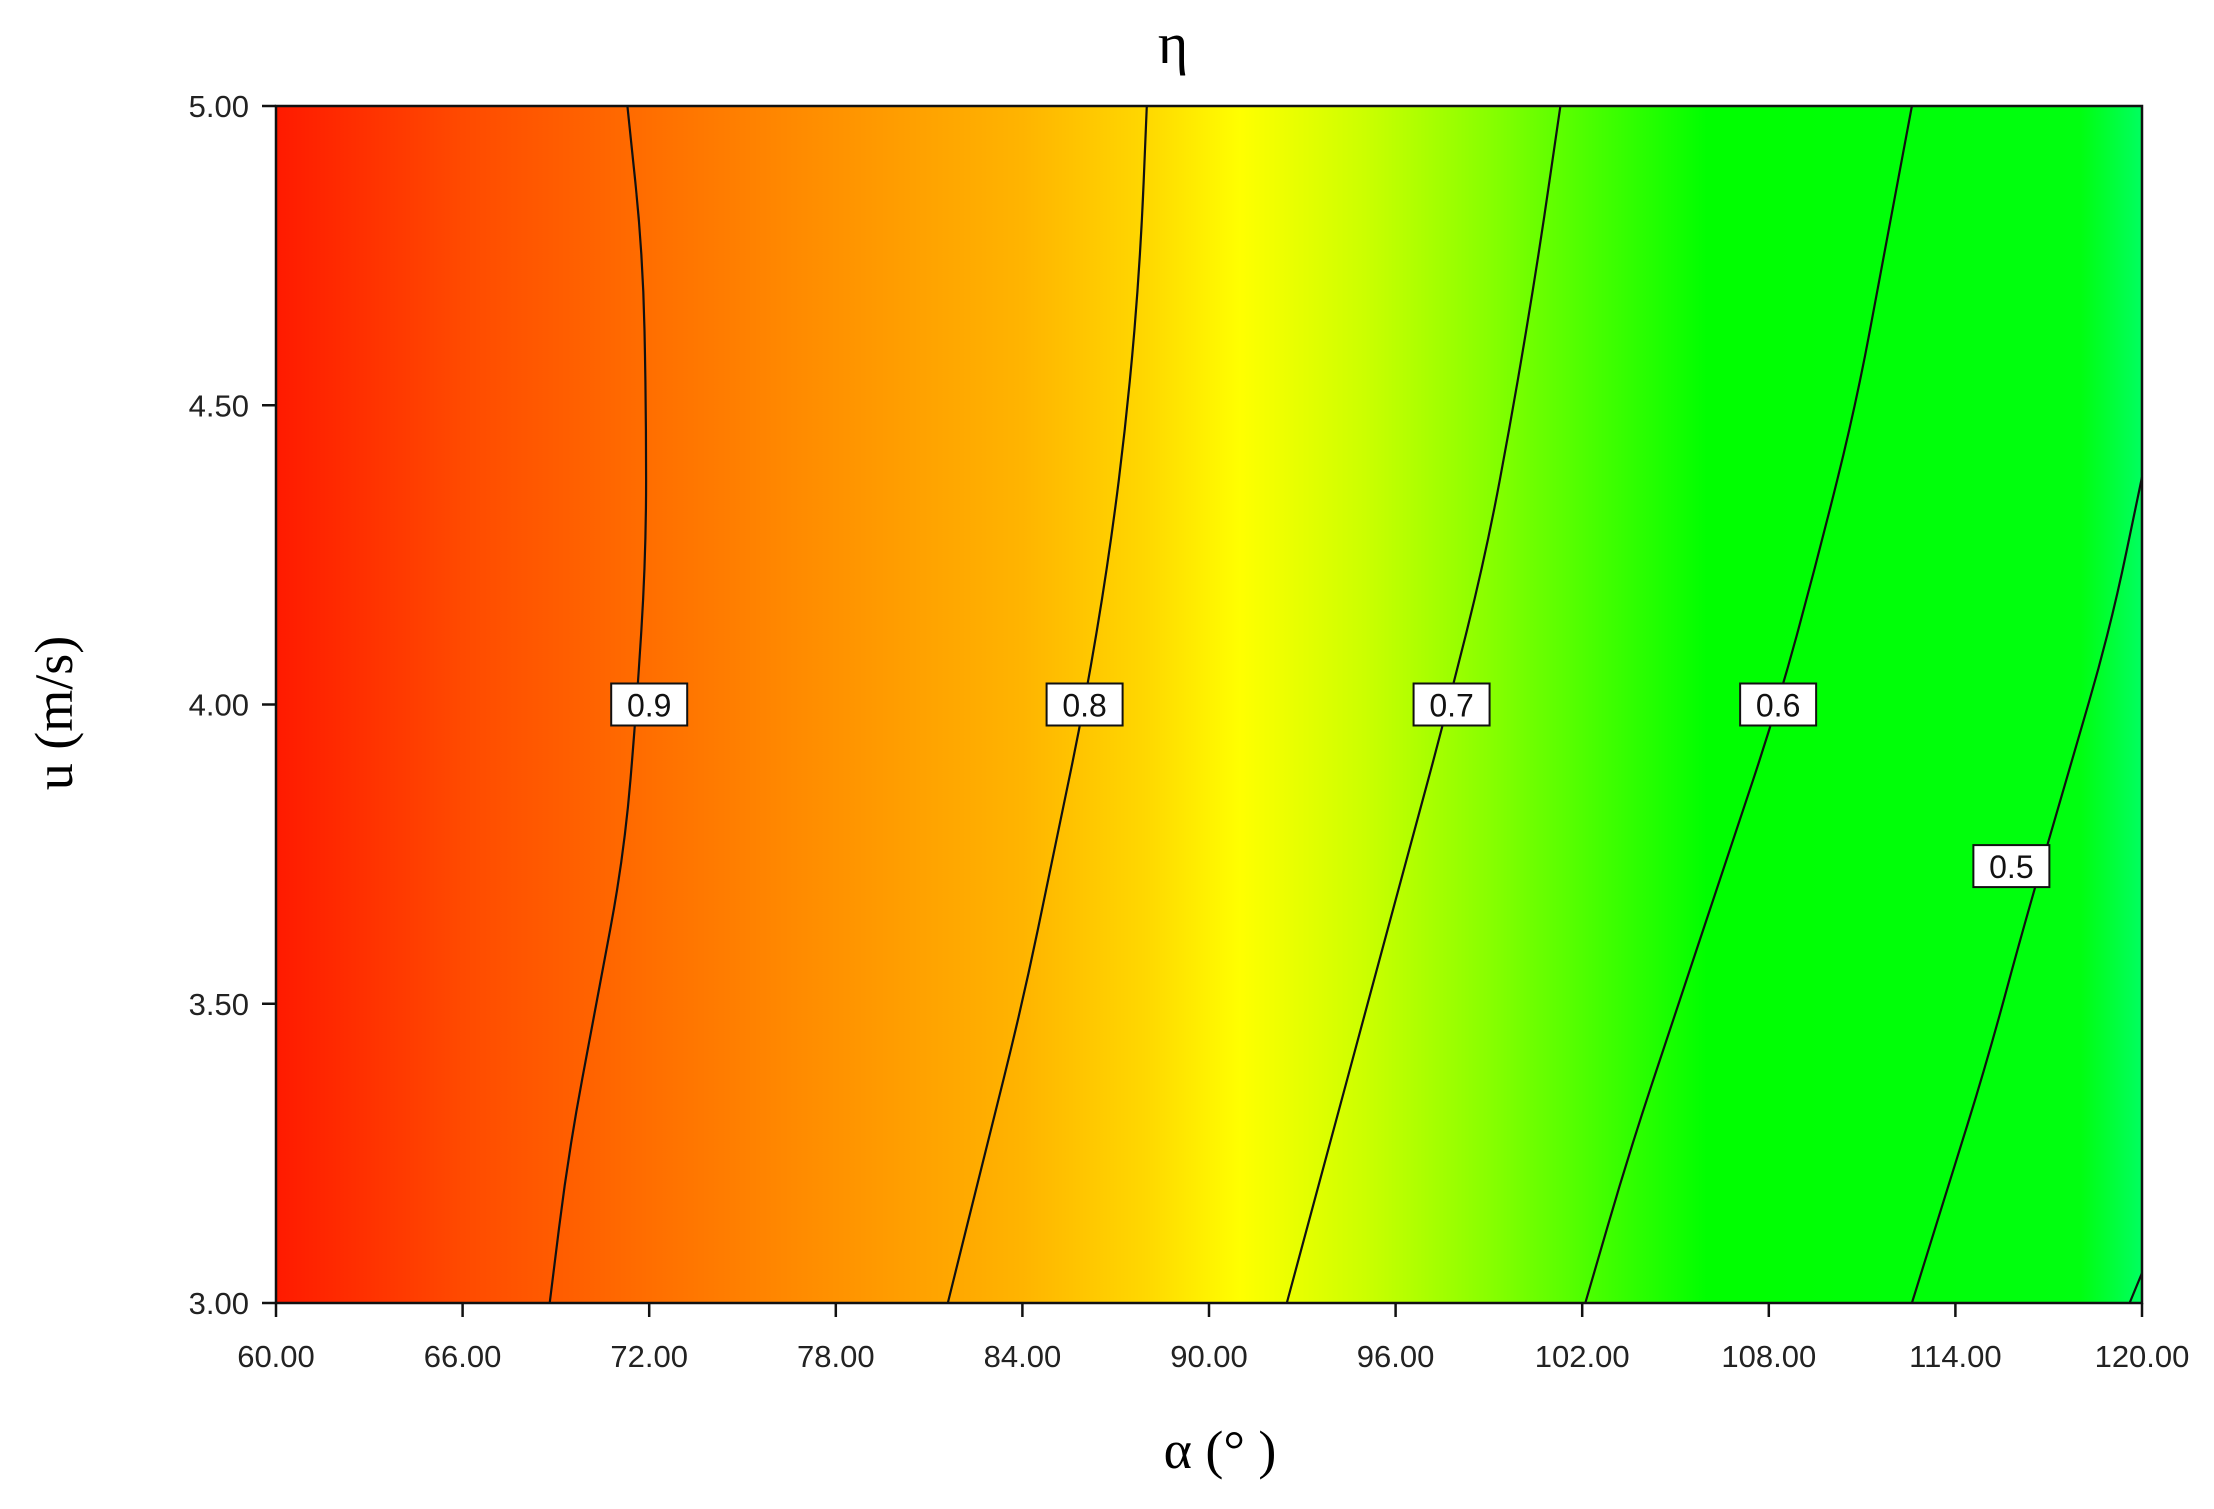 Image resolution: width=2214 pixels, height=1509 pixels. Describe the element at coordinates (1330, 785) in the screenshot. I see `contour-labels: 0.9 0.8 0.7 0.6 0.5` at that location.